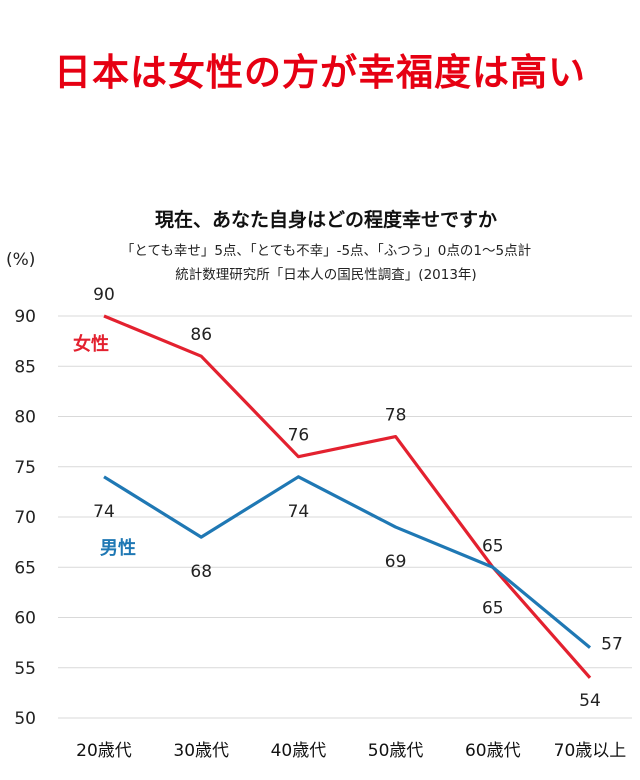 Image resolution: width=640 pixels, height=780 pixels. What do you see at coordinates (25, 317) in the screenshot?
I see `y-tick-label: 90` at bounding box center [25, 317].